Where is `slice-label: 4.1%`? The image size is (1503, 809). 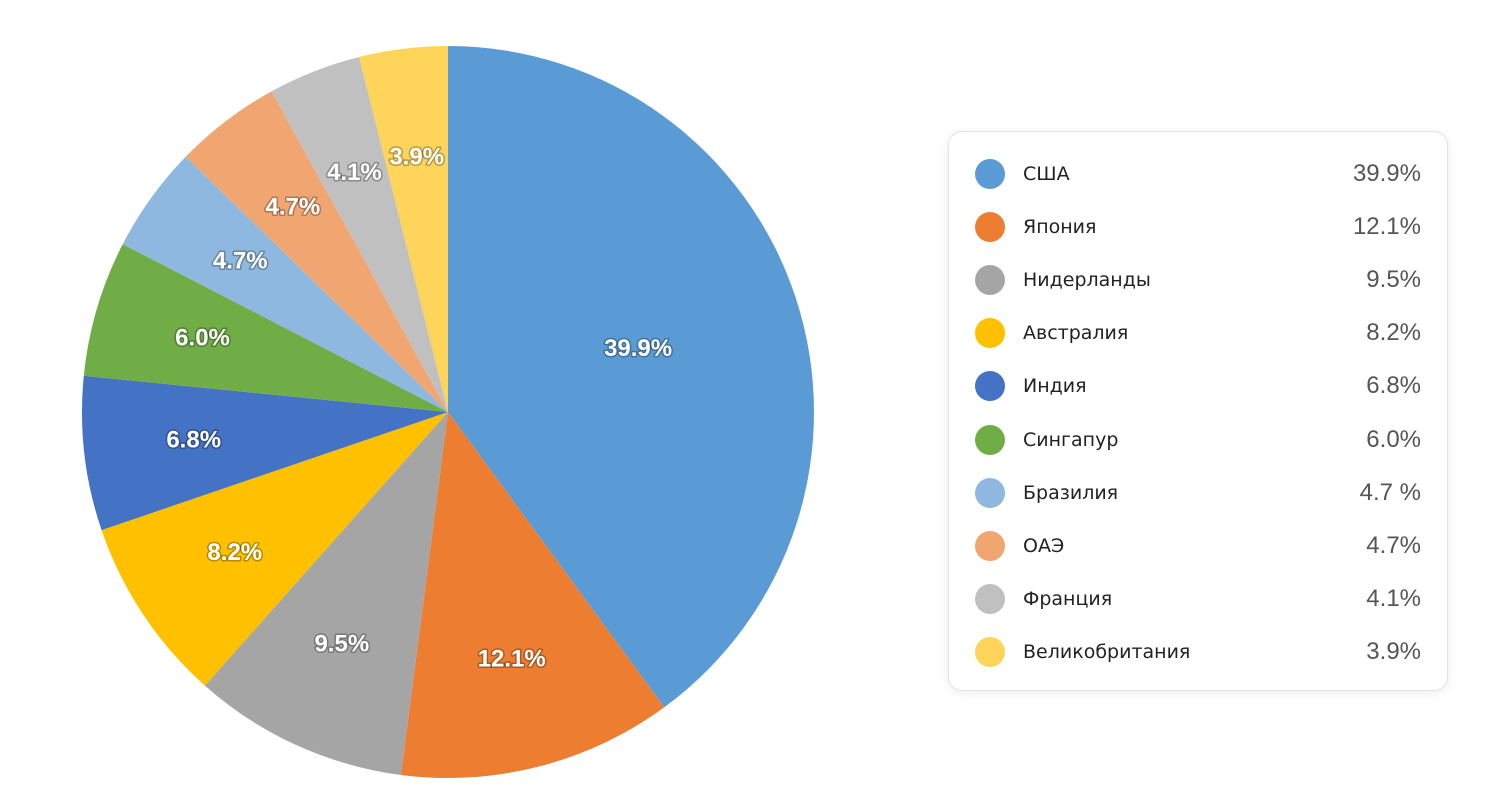 slice-label: 4.1% is located at coordinates (354, 172).